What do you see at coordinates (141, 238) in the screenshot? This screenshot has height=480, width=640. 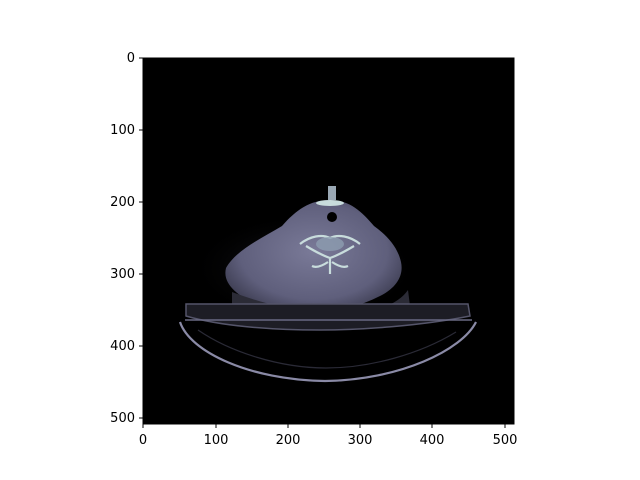 I see `y-axis` at bounding box center [141, 238].